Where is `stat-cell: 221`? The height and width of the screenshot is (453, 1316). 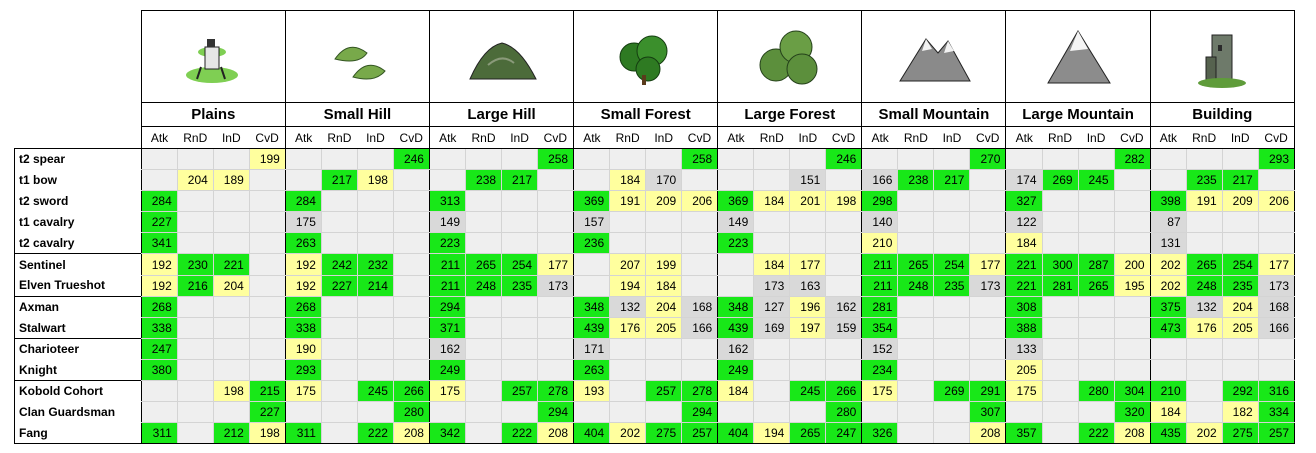
stat-cell: 221 is located at coordinates (1024, 286).